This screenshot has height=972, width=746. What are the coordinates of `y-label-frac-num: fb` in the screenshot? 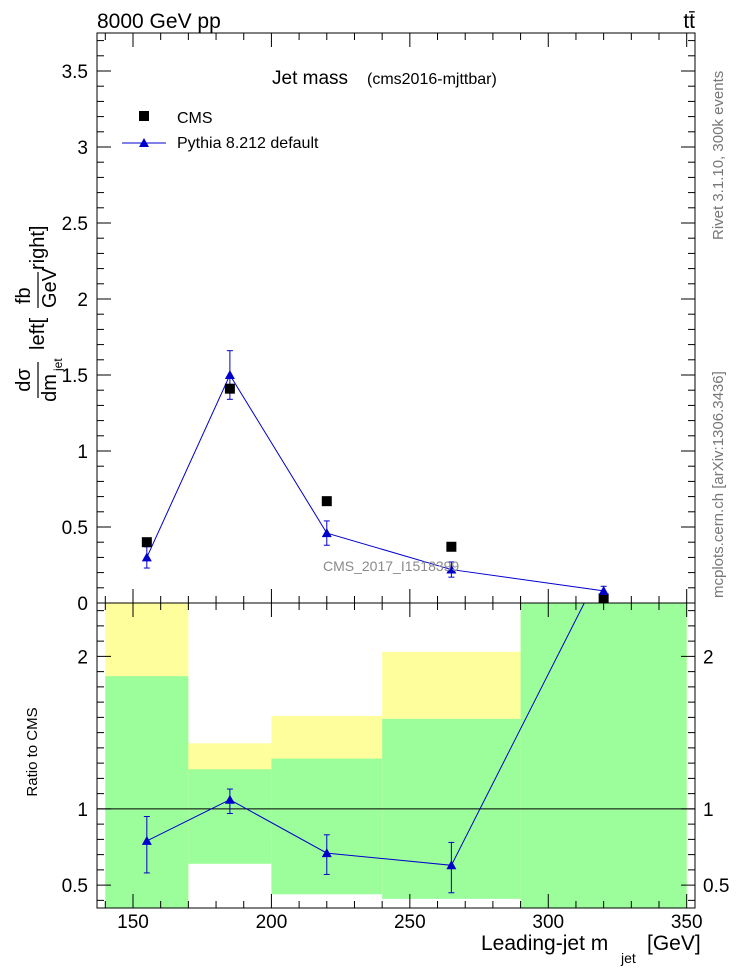 It's located at (24, 295).